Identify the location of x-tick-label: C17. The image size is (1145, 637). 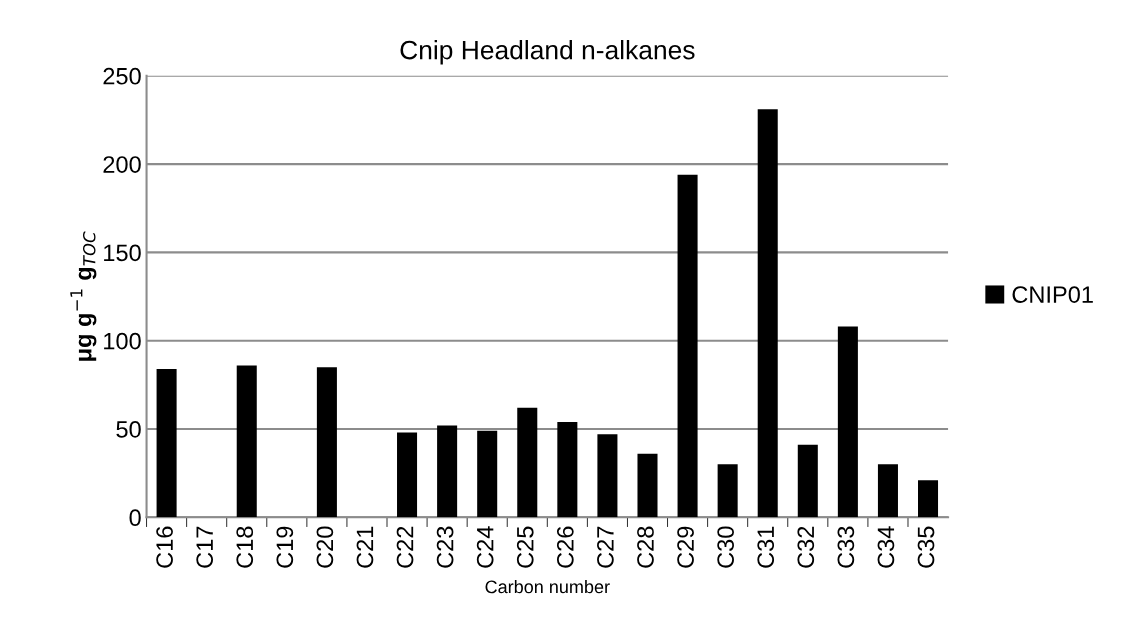
(205, 547).